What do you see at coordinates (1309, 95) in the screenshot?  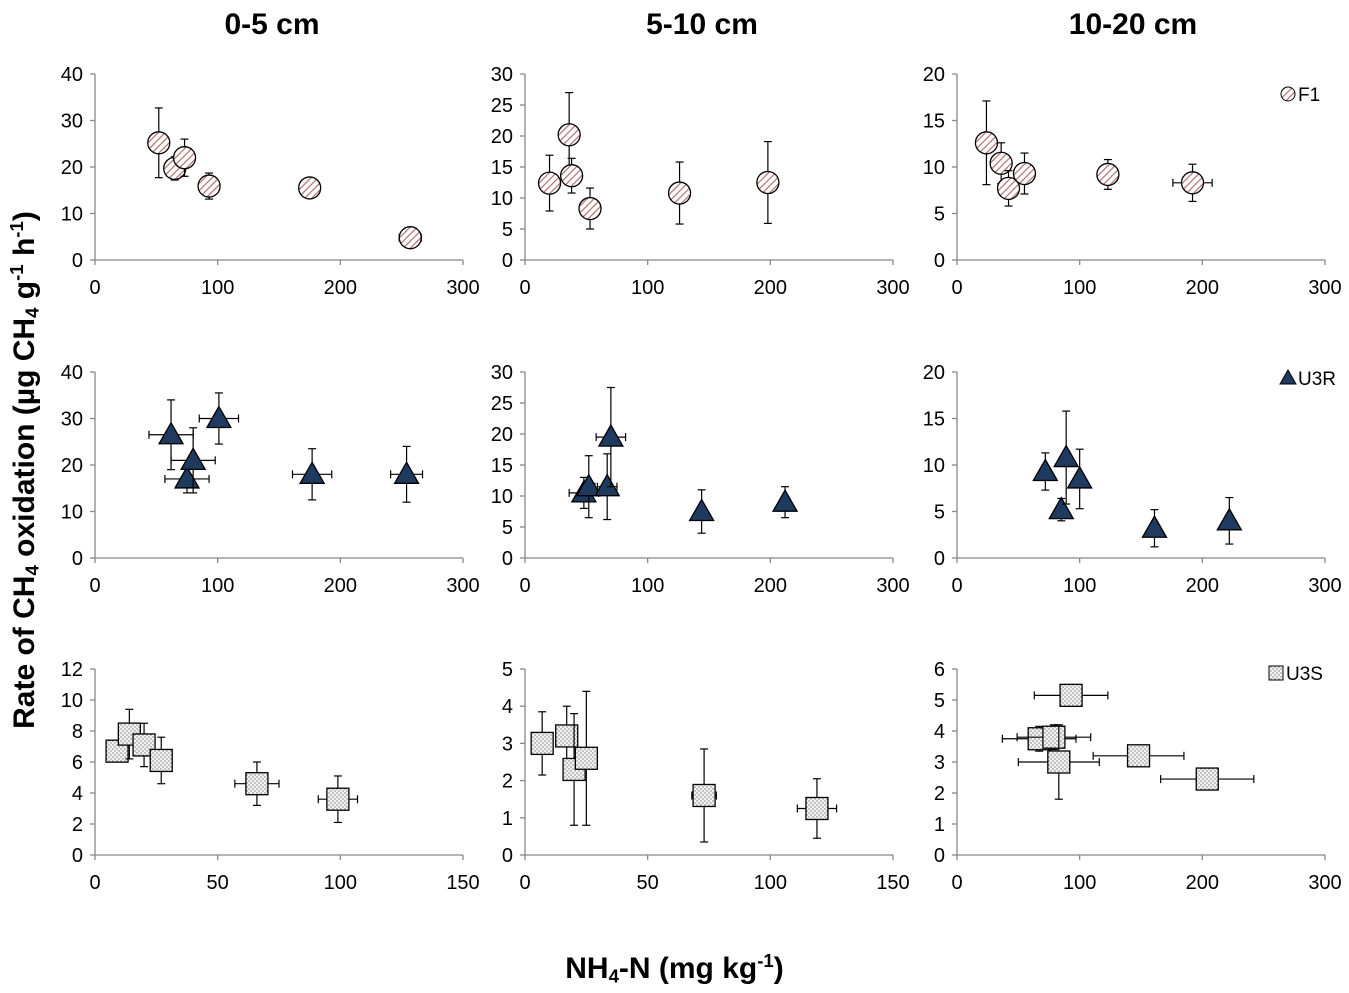 I see `legend-label: F1` at bounding box center [1309, 95].